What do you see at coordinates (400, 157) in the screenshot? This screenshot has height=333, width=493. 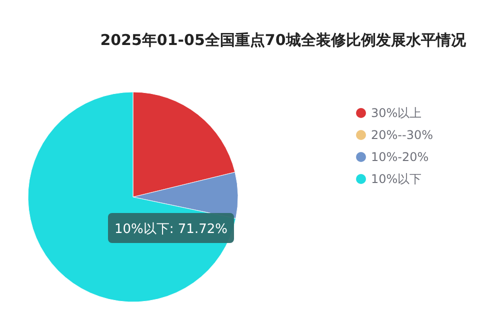 I see `legend-label: 10%-20%` at bounding box center [400, 157].